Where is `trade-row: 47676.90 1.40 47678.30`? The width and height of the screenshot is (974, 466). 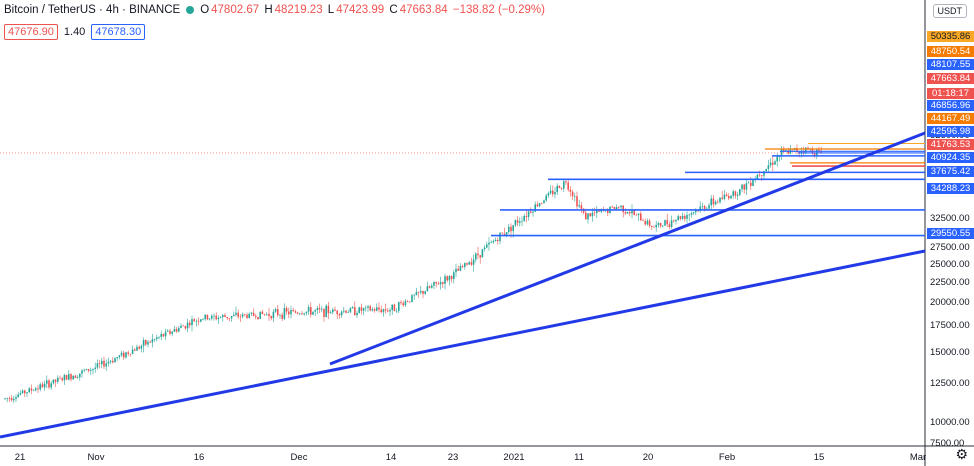
trade-row: 47676.90 1.40 47678.30 is located at coordinates (75, 32).